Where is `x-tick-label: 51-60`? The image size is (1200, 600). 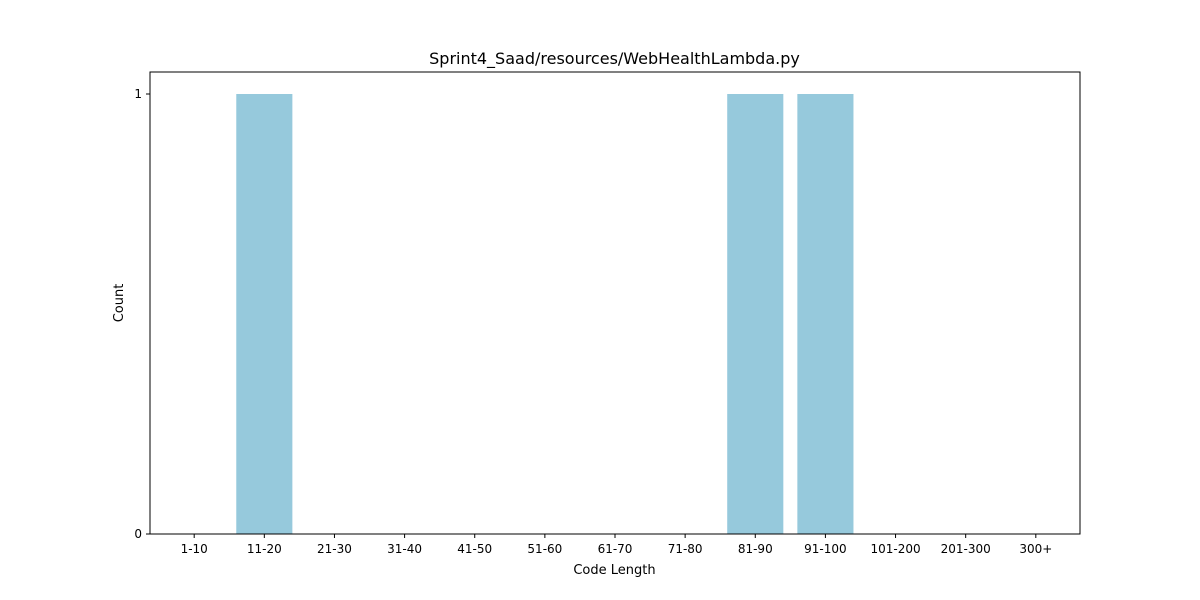 x-tick-label: 51-60 is located at coordinates (544, 549).